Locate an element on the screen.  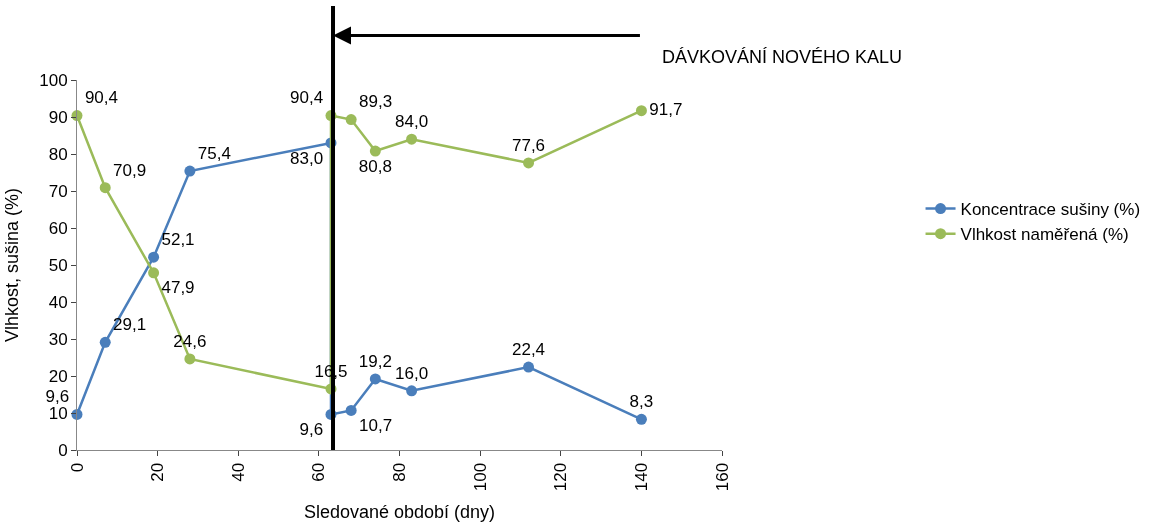
y-tick-label: 60 is located at coordinates (58, 228).